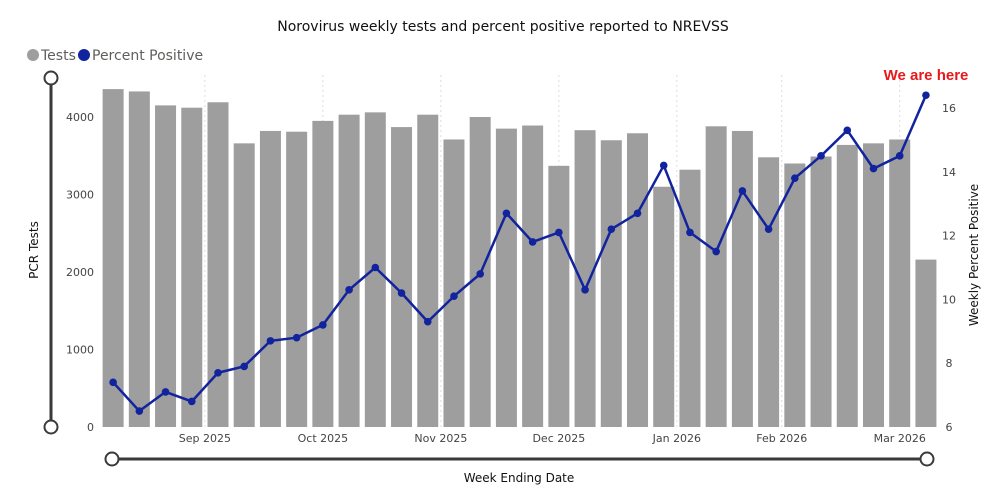 The image size is (1000, 496). I want to click on legend-label-percent-positive: Percent Positive, so click(147, 56).